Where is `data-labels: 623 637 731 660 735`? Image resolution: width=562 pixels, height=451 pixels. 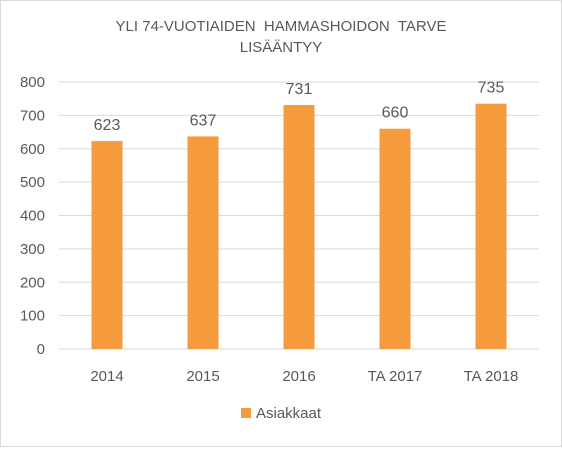 data-labels: 623 637 731 660 735 is located at coordinates (299, 107).